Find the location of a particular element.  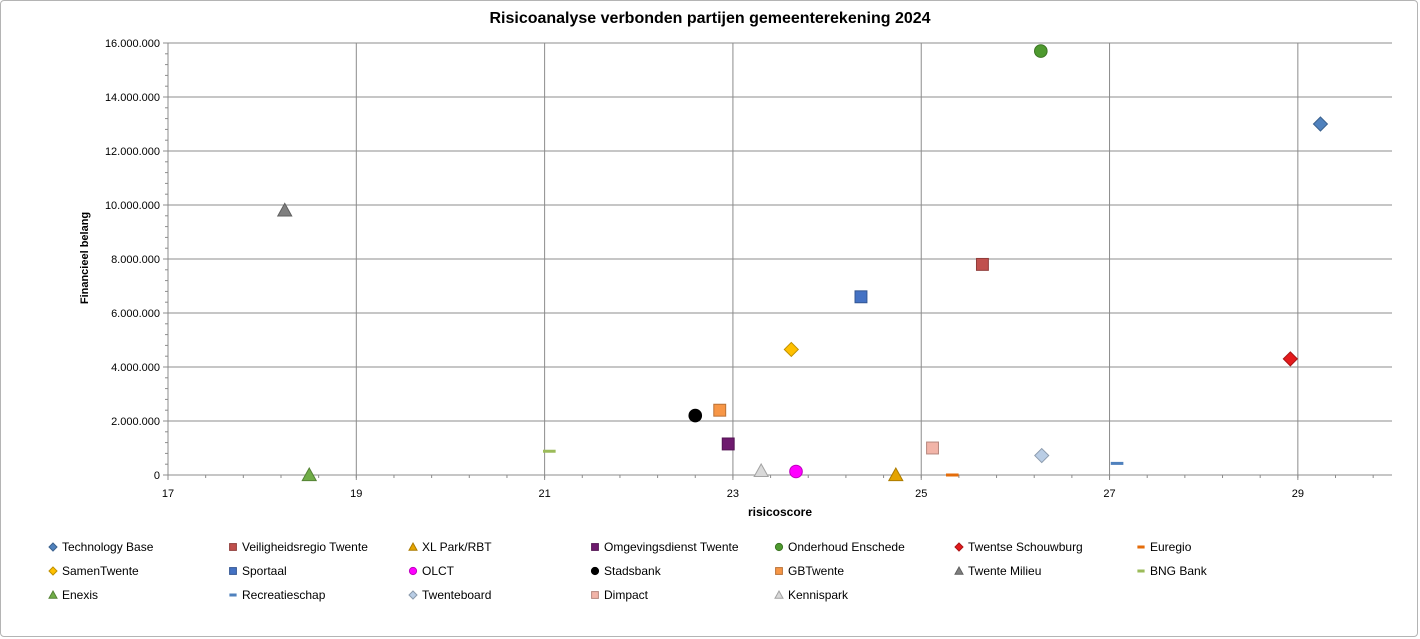

y-axis-label: Financieel belang is located at coordinates (85, 258).